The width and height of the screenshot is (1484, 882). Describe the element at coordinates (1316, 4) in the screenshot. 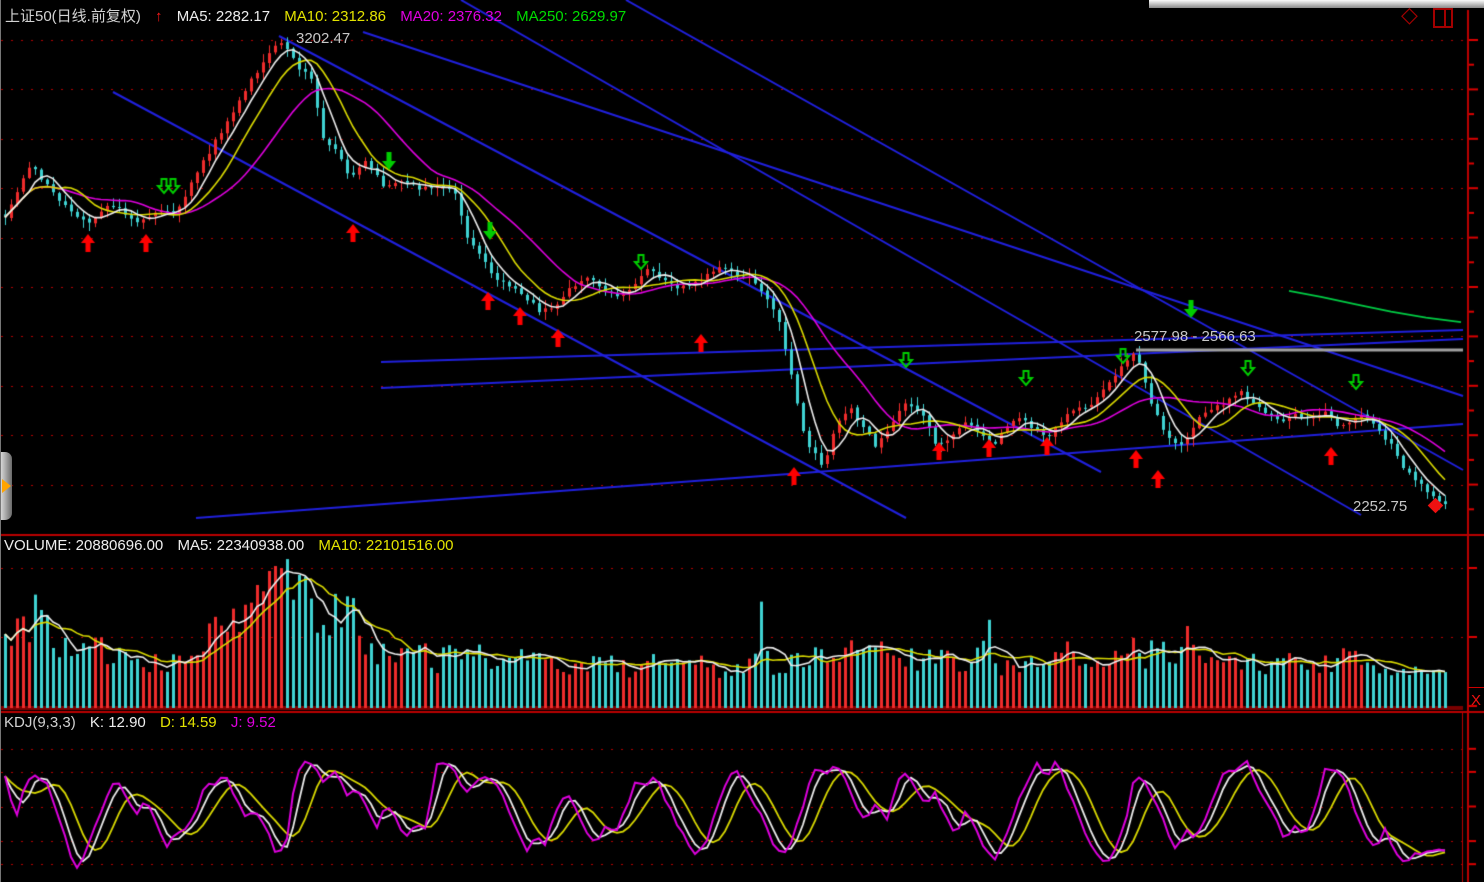

I see `top-scrollbar-strip` at that location.